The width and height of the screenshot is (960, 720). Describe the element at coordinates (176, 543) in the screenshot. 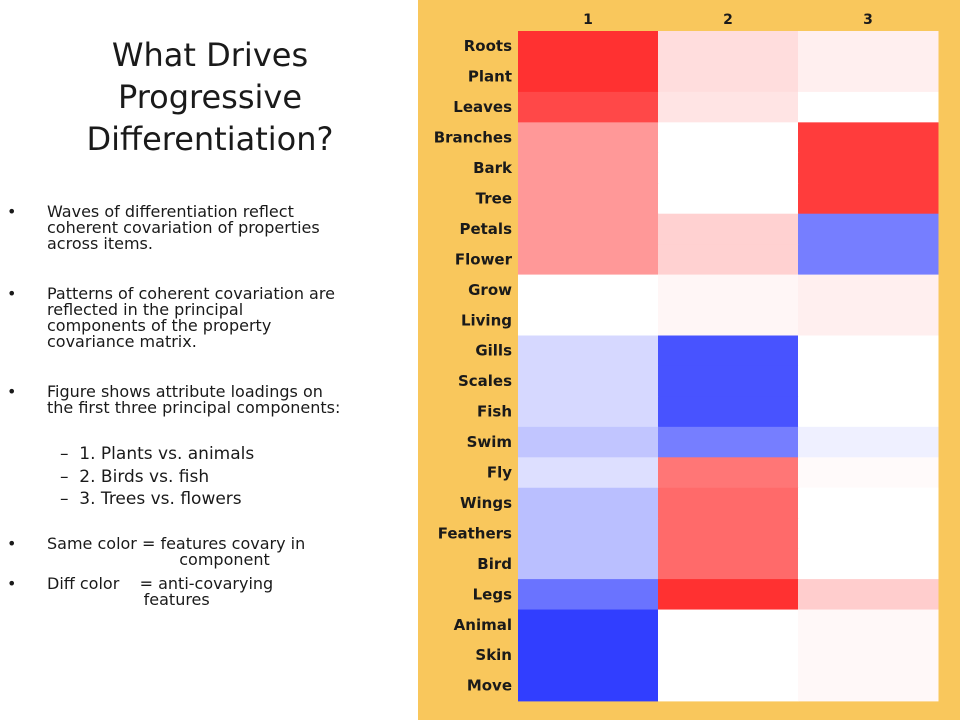

I see `bullet-line: Same color = features covary in` at that location.